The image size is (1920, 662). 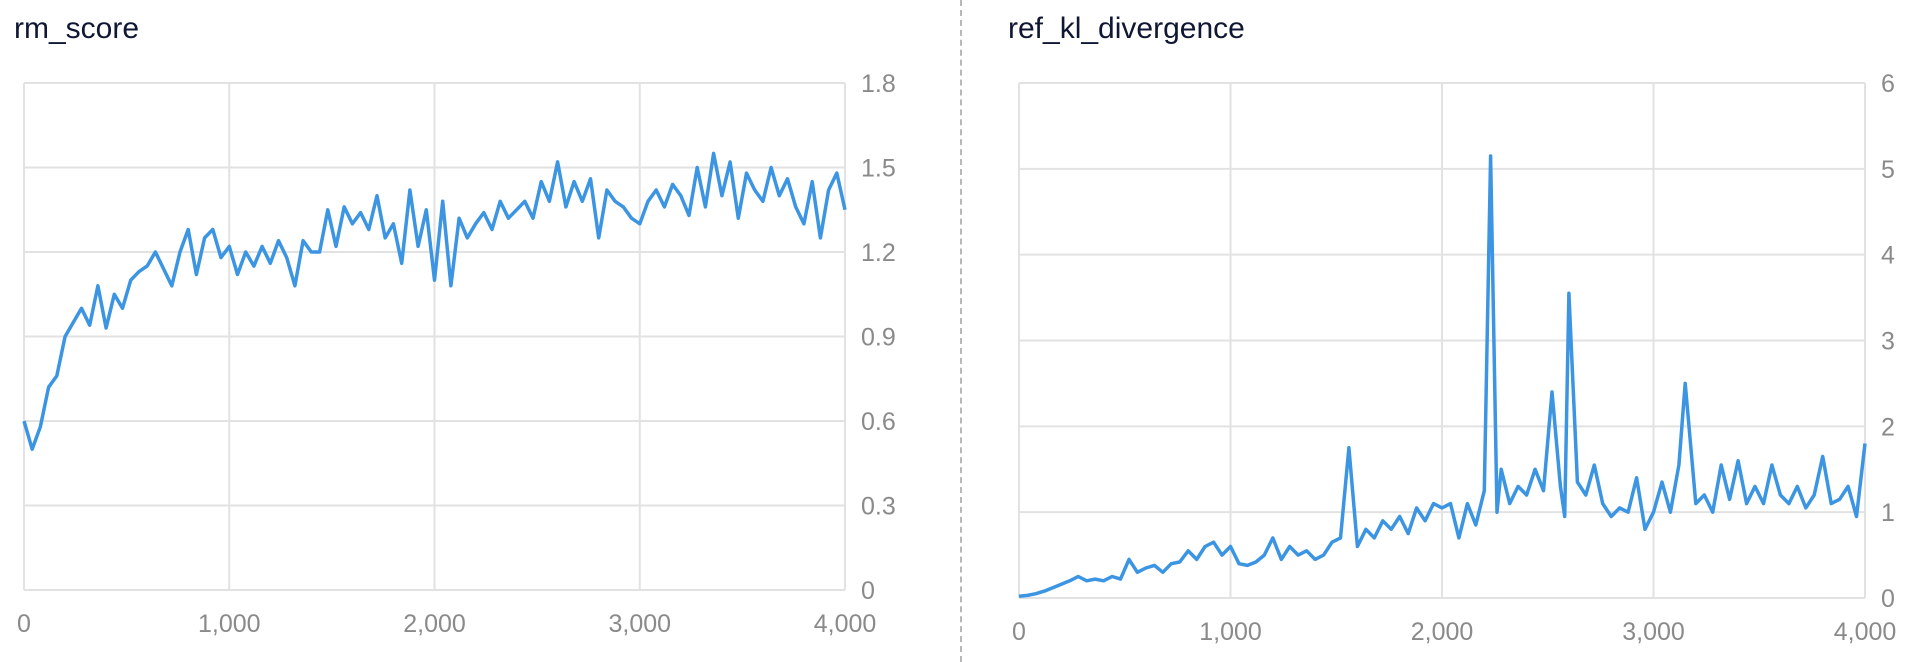 What do you see at coordinates (878, 338) in the screenshot?
I see `y-tick-label: 0.9` at bounding box center [878, 338].